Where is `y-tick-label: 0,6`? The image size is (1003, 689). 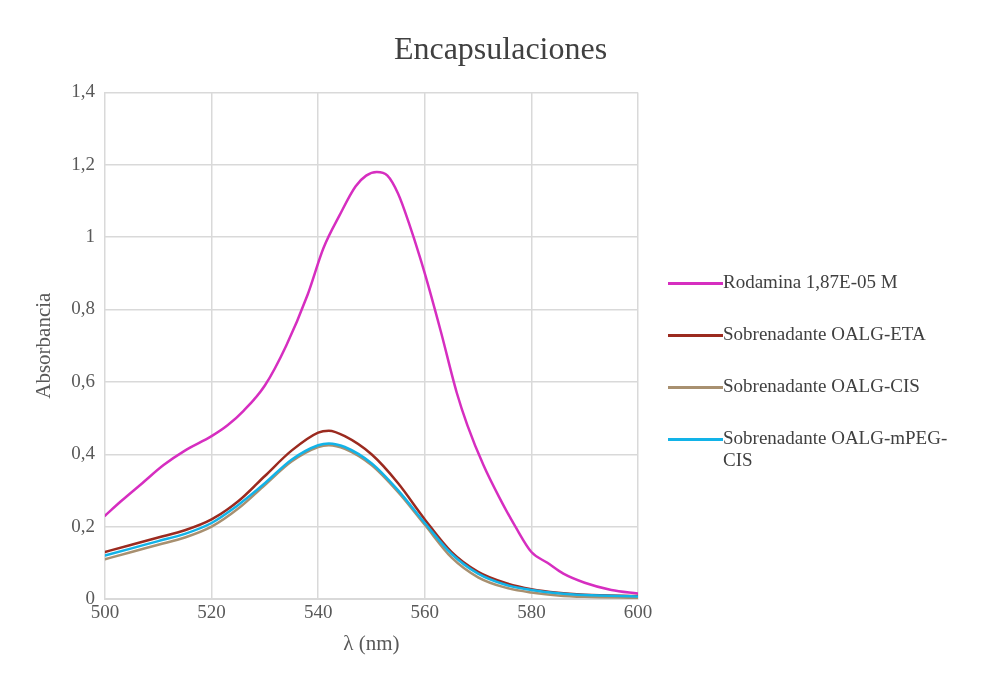 y-tick-label: 0,6 is located at coordinates (83, 380).